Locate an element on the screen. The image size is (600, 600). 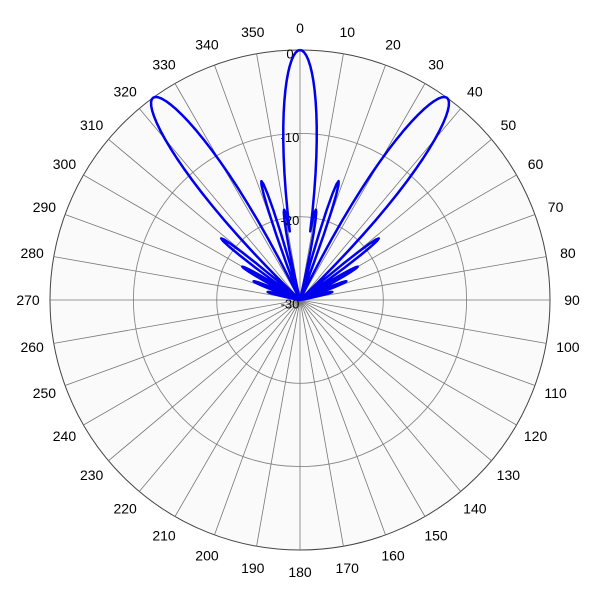
angle-tick-label: 270 is located at coordinates (28, 300).